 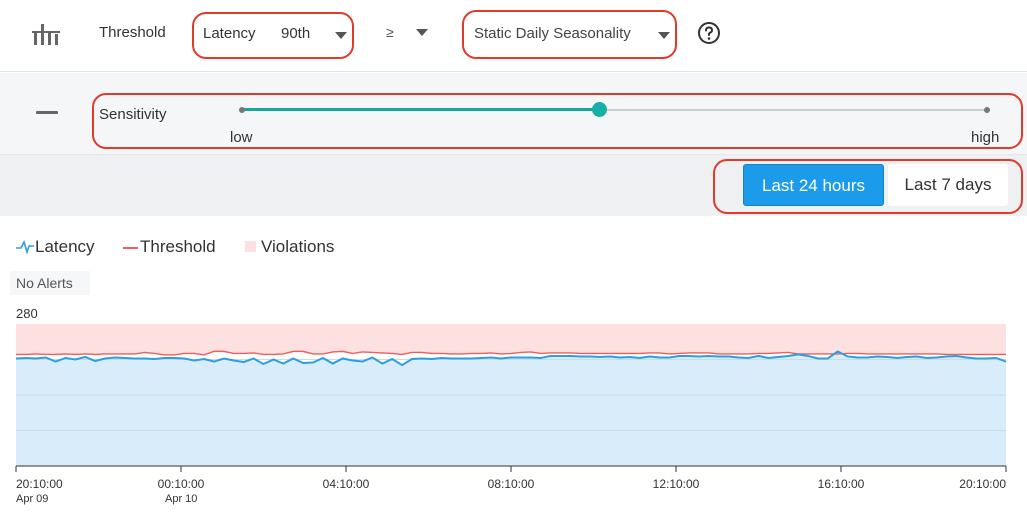 What do you see at coordinates (178, 246) in the screenshot?
I see `legend-threshold: Threshold` at bounding box center [178, 246].